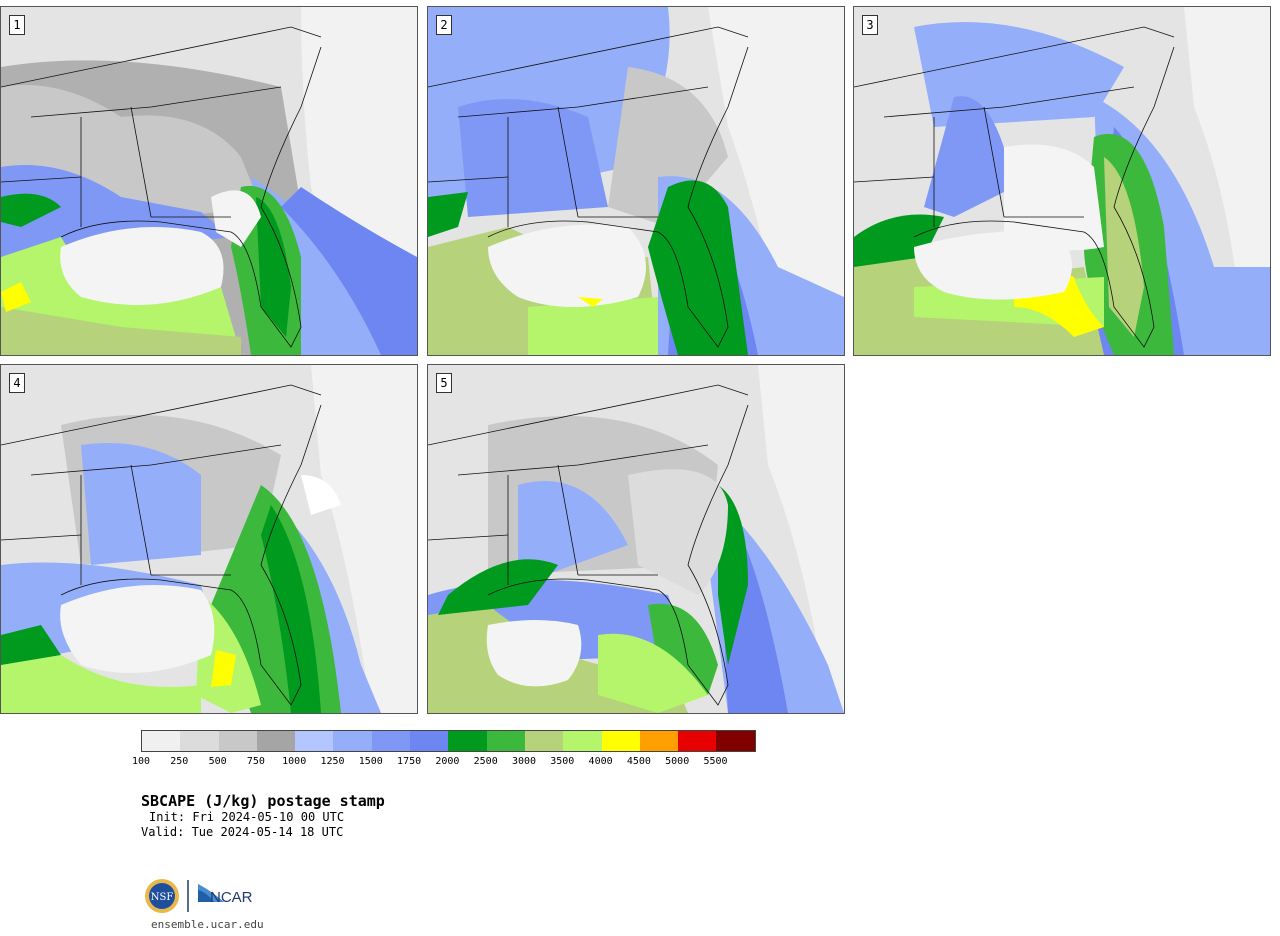 This screenshot has height=936, width=1280. I want to click on legend-tick-label: 2500, so click(485, 761).